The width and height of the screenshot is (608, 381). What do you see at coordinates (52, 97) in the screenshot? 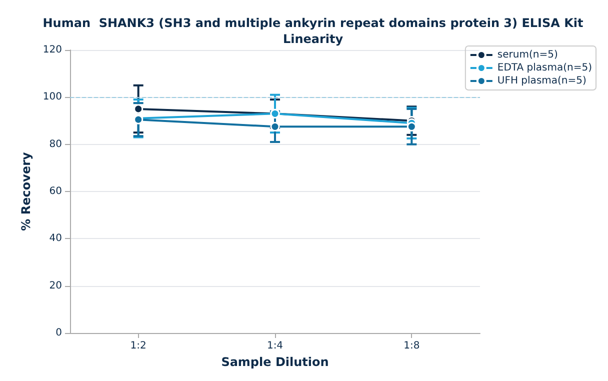
I see `y-tick-label: 100` at bounding box center [52, 97].